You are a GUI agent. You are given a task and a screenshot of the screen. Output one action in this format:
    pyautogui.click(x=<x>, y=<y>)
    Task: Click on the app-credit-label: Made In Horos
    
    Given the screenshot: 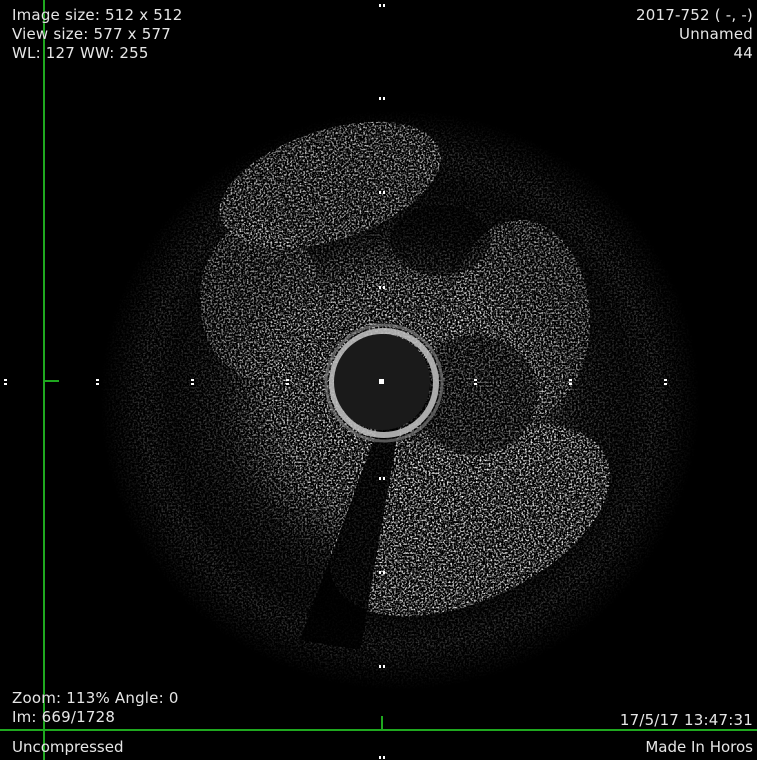 What is the action you would take?
    pyautogui.click(x=699, y=747)
    